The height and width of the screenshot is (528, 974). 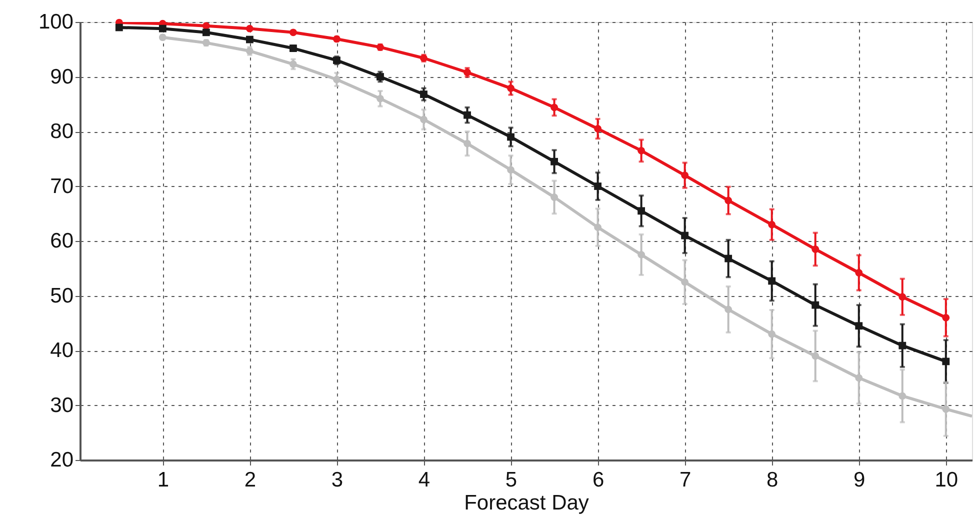 What do you see at coordinates (598, 480) in the screenshot?
I see `x-tick-label: 6` at bounding box center [598, 480].